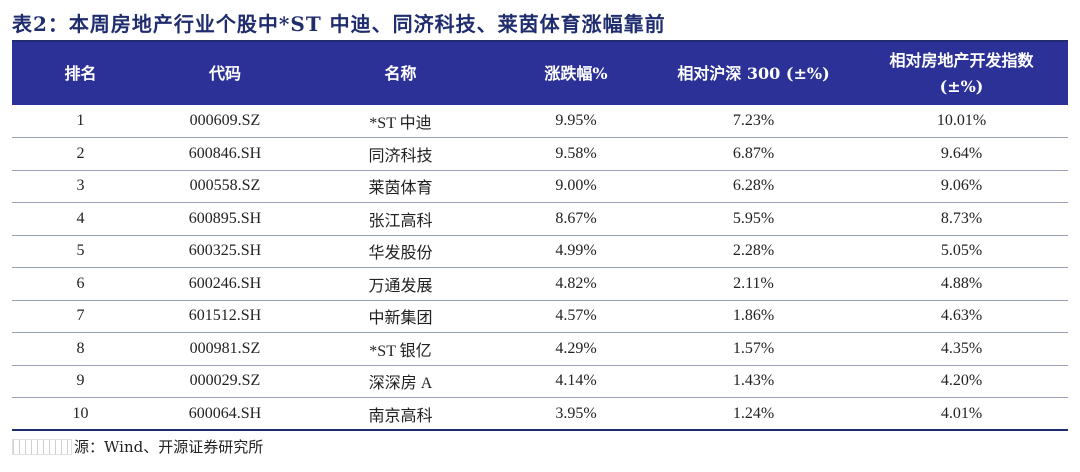 Image resolution: width=1080 pixels, height=472 pixels. What do you see at coordinates (961, 381) in the screenshot?
I see `cell-vs-index: 4.20%` at bounding box center [961, 381].